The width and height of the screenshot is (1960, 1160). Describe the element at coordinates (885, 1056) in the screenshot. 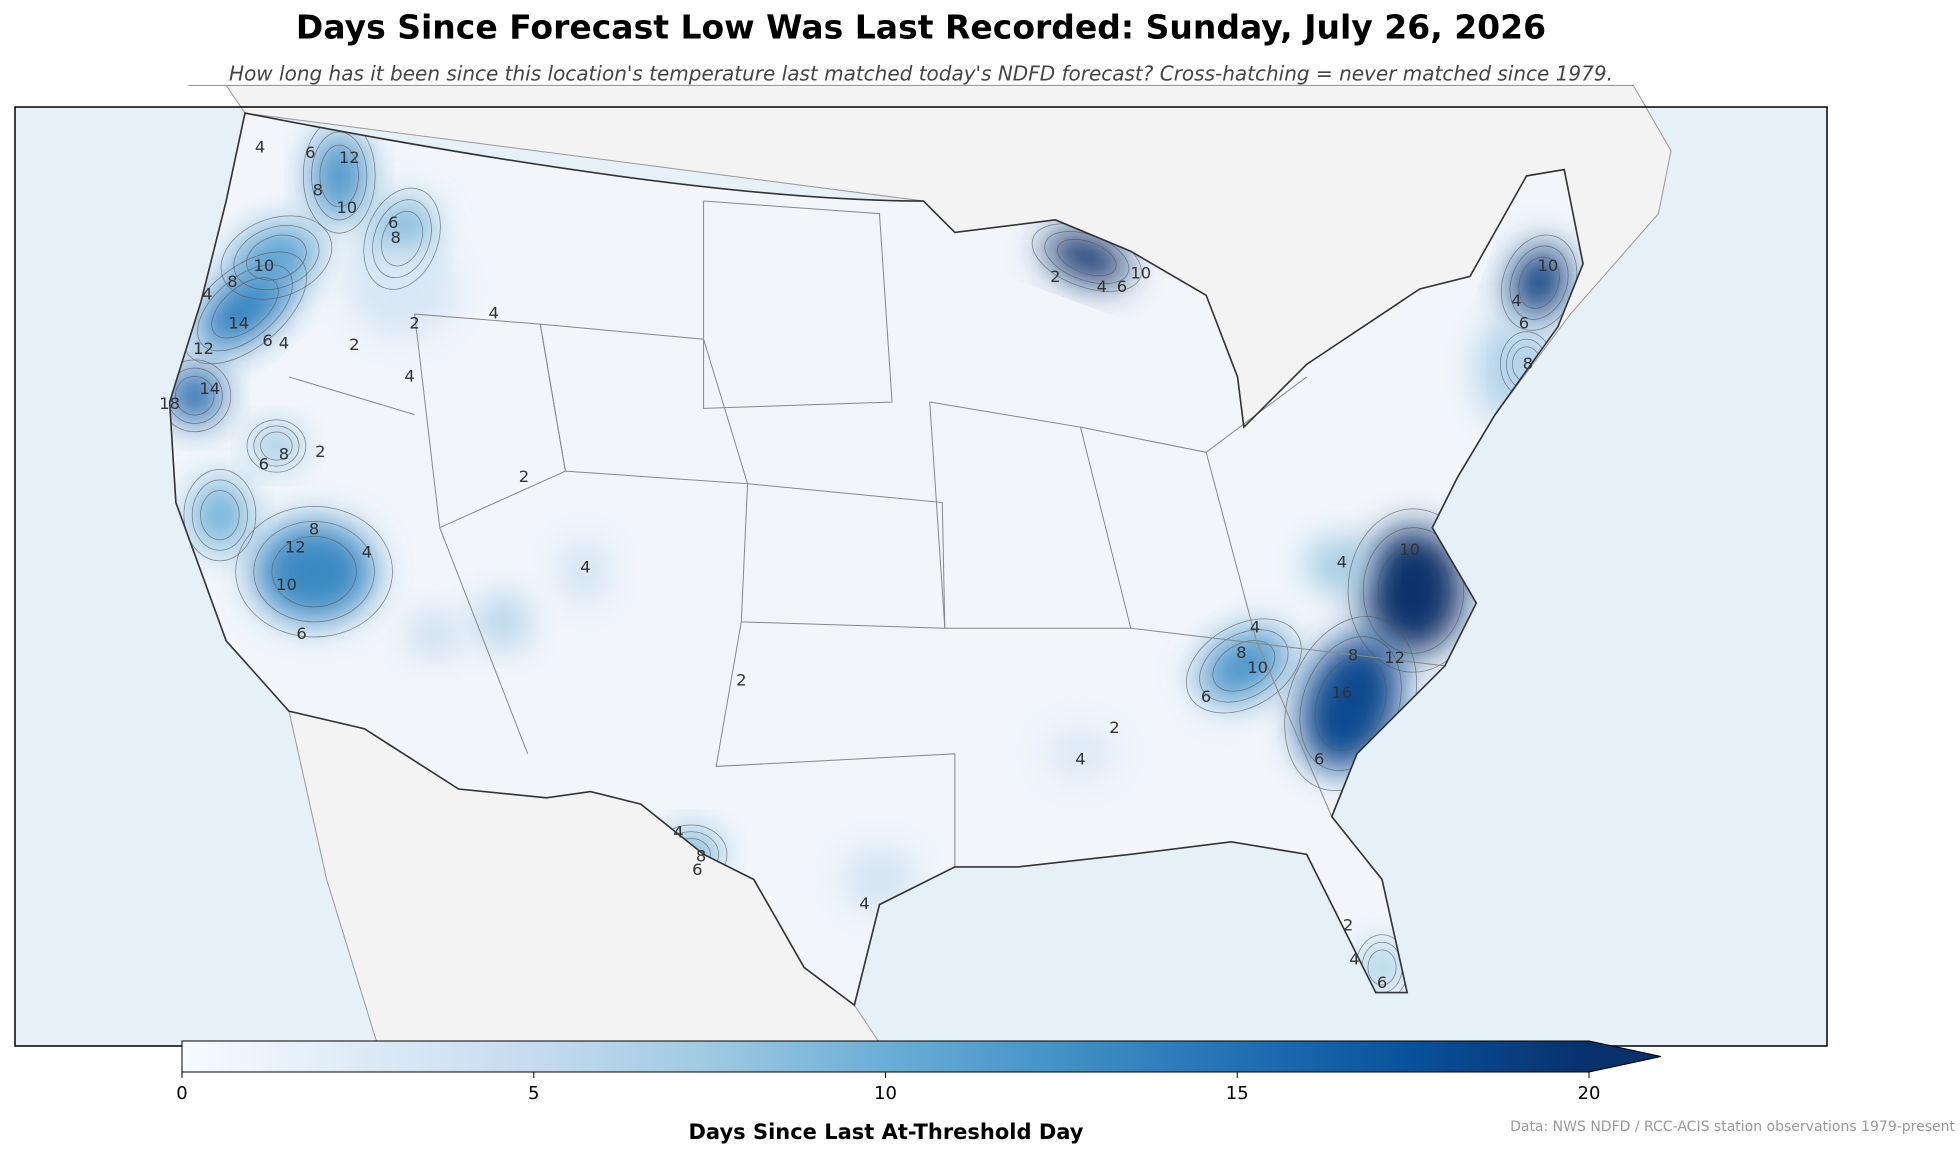

I see `colorbar-ramp` at that location.